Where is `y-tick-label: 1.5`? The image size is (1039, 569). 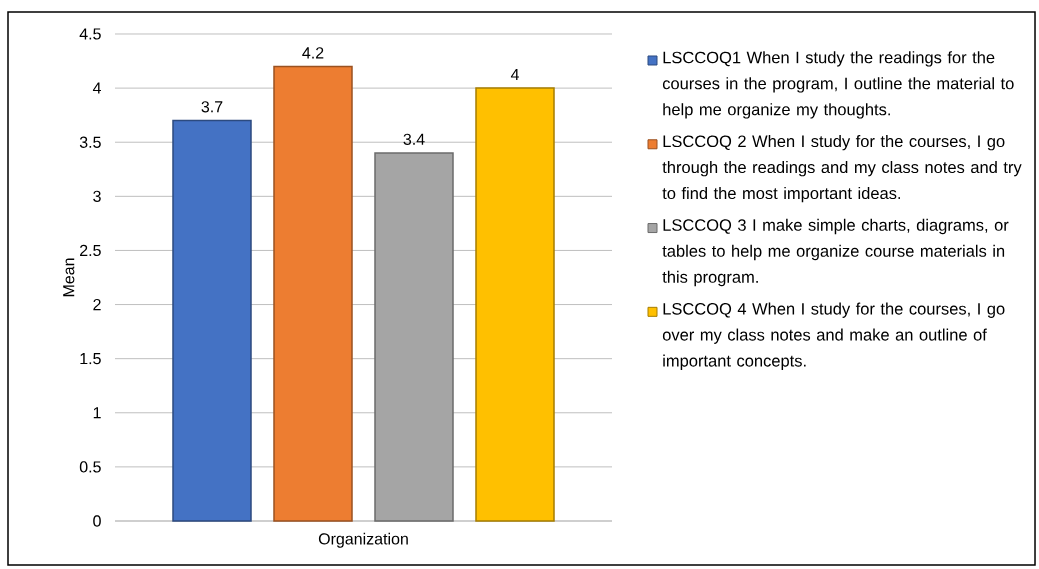 y-tick-label: 1.5 is located at coordinates (90, 359).